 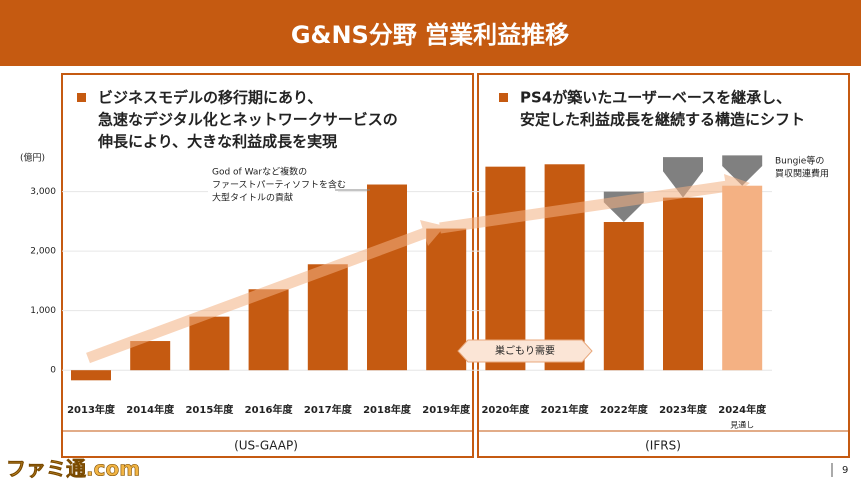 What do you see at coordinates (387, 409) in the screenshot?
I see `x-tick-label: 2018年度` at bounding box center [387, 409].